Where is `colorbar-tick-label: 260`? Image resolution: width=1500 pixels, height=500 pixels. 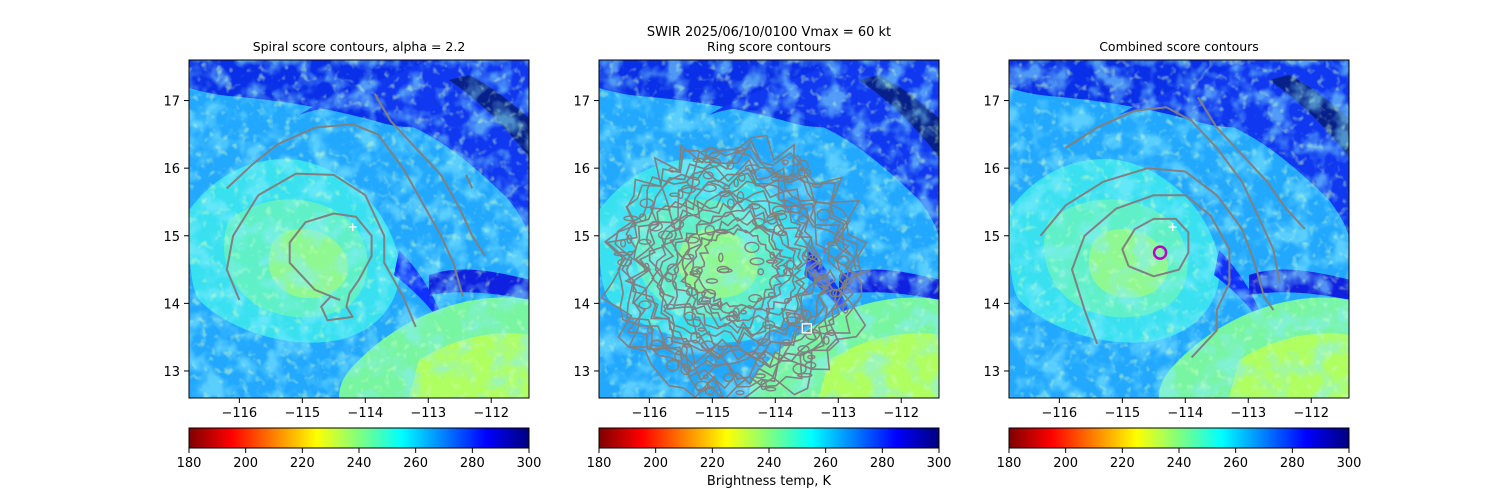 colorbar-tick-label: 260 is located at coordinates (415, 463).